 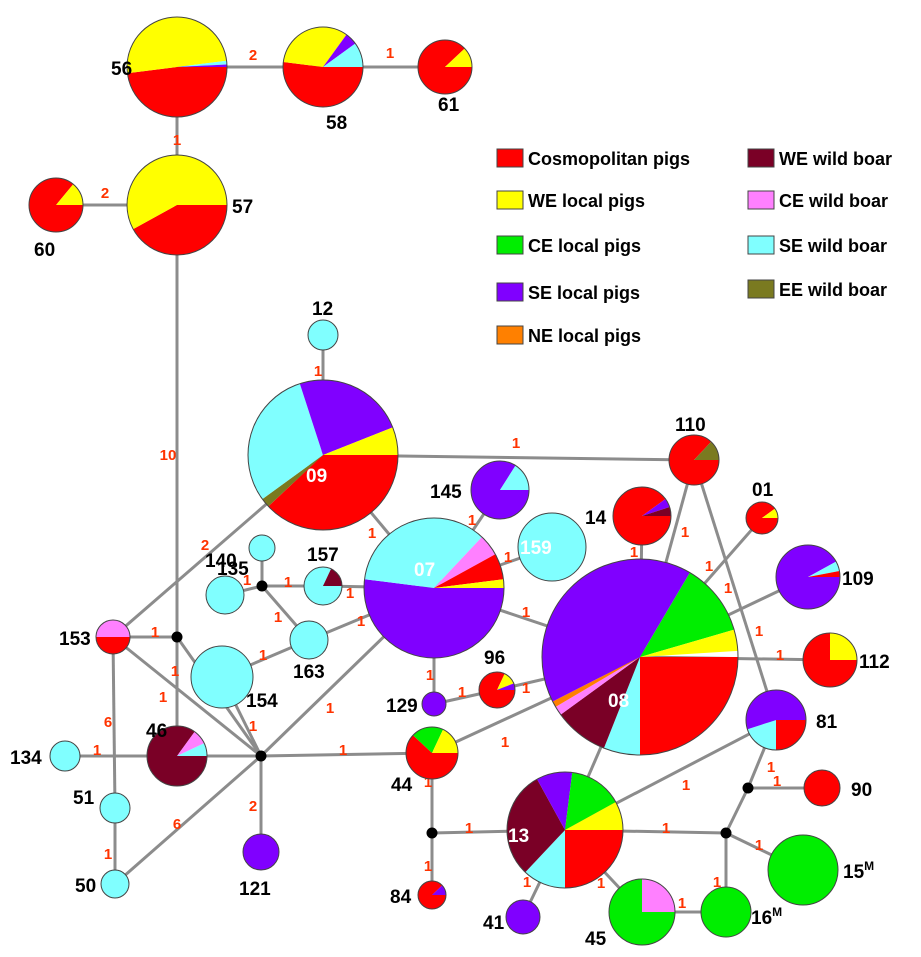 I want to click on haplotype-number: 51, so click(x=84, y=798).